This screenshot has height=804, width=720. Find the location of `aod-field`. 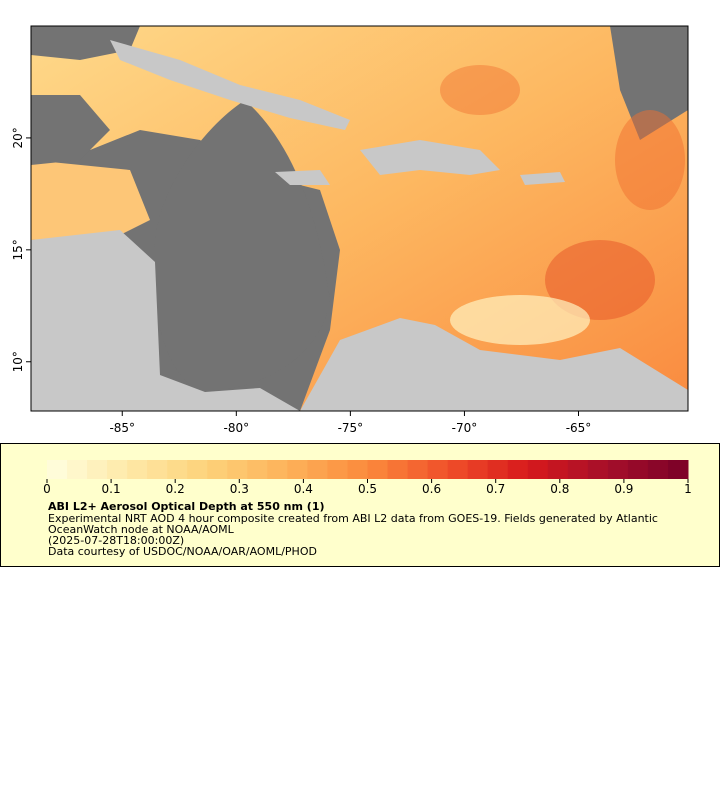

aod-field is located at coordinates (90, 200).